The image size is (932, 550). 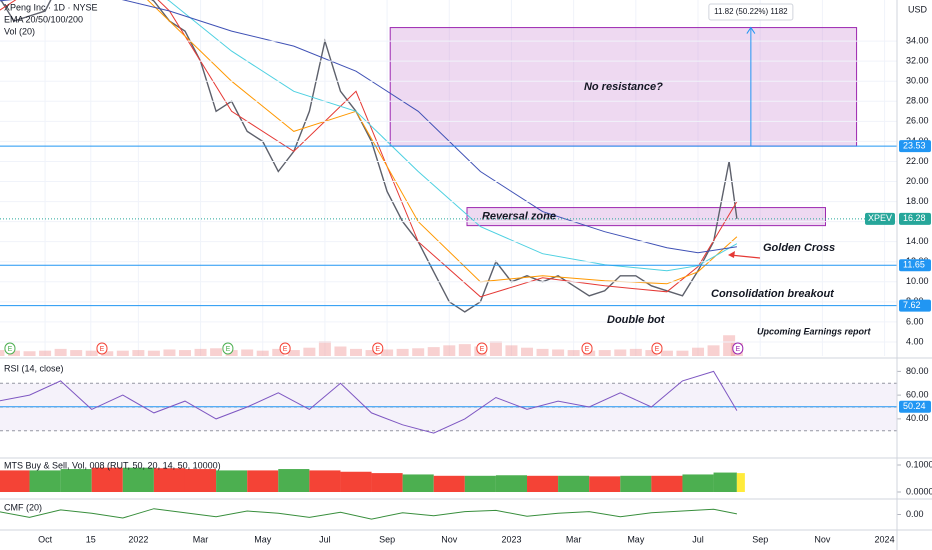 What do you see at coordinates (917, 181) in the screenshot?
I see `y-tick-label: 20.00` at bounding box center [917, 181].